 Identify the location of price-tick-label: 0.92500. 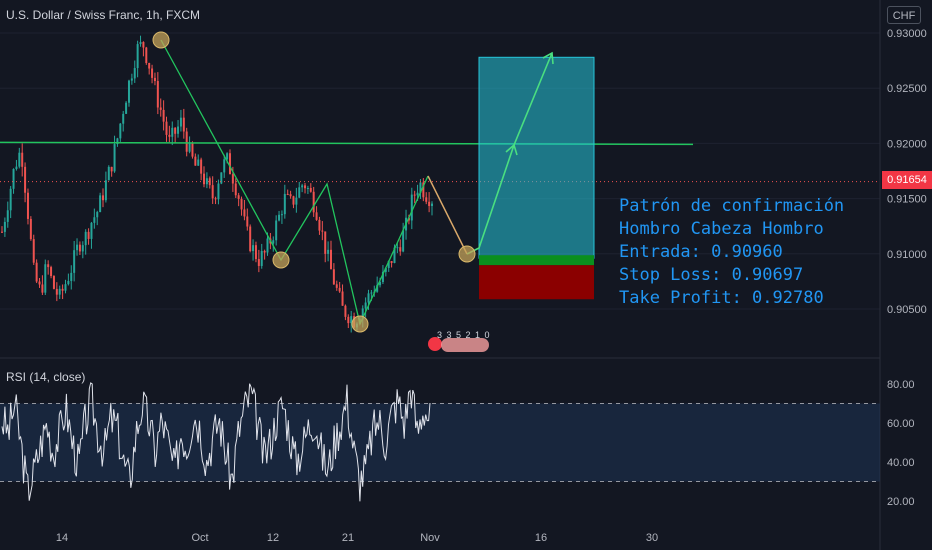
(907, 89).